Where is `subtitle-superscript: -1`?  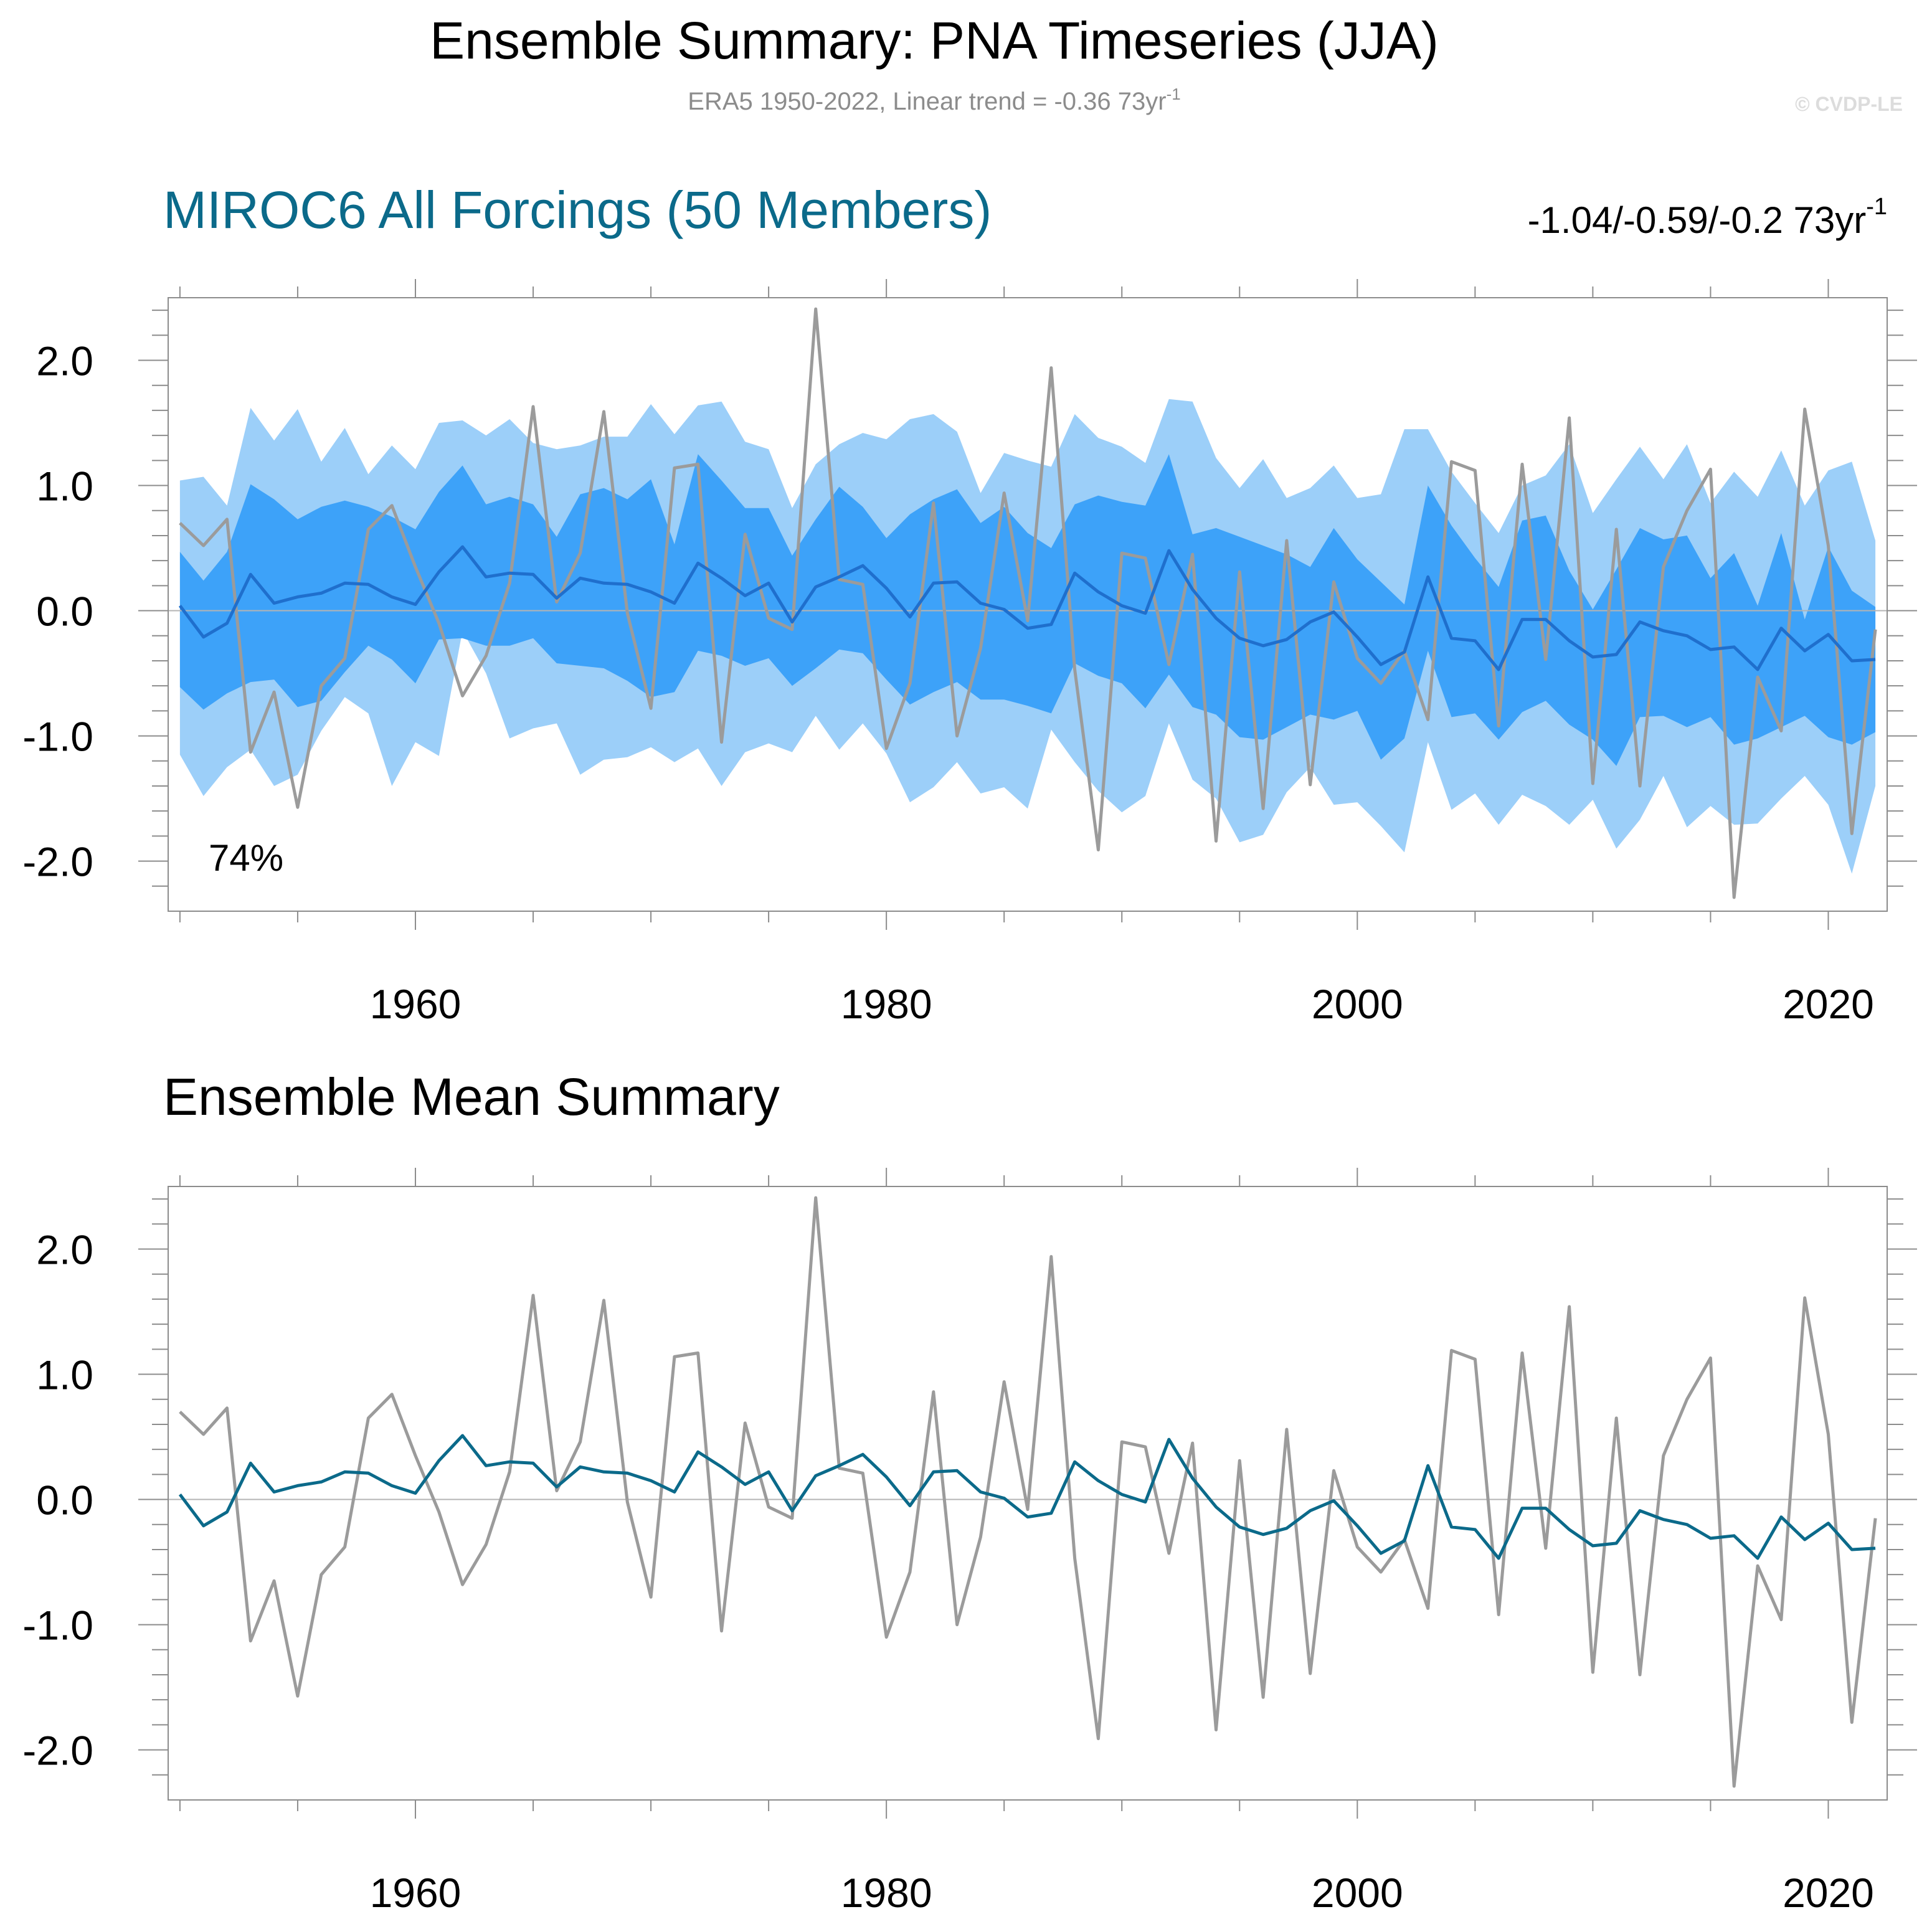 subtitle-superscript: -1 is located at coordinates (1174, 94).